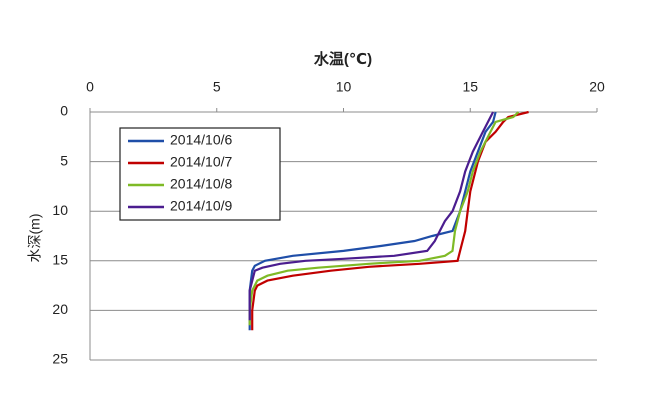 The width and height of the screenshot is (660, 420). I want to click on legend-label: 2014/10/8, so click(201, 184).